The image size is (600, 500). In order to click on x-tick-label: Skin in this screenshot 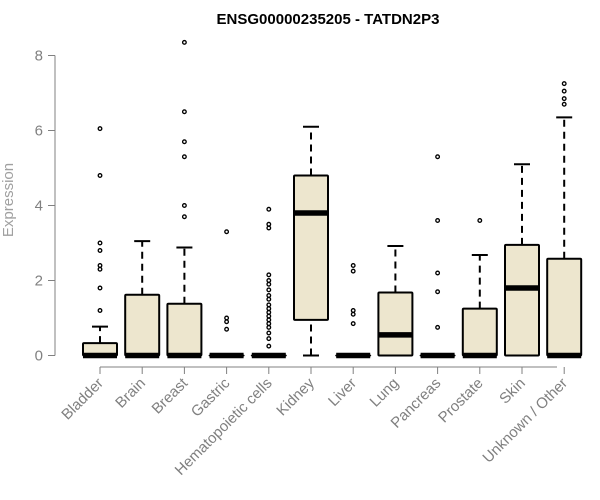, I will do `click(512, 391)`.